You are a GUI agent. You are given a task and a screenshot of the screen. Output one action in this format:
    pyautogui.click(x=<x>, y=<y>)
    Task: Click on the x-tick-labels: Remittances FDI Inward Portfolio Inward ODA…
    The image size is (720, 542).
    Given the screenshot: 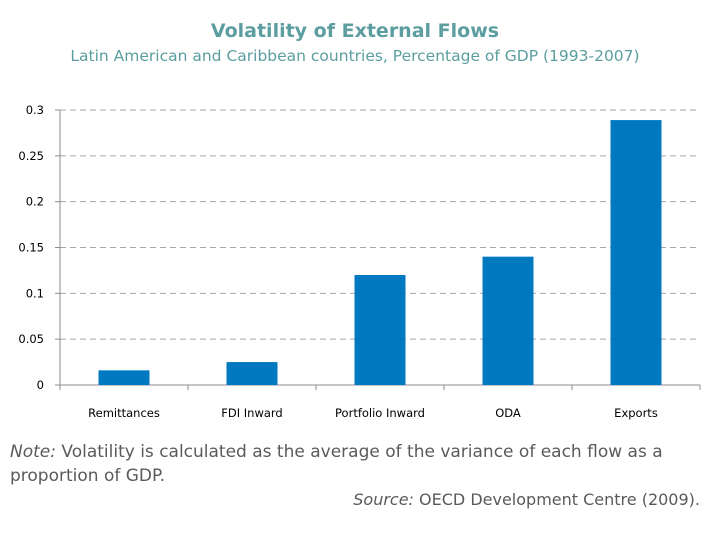 What is the action you would take?
    pyautogui.click(x=380, y=402)
    